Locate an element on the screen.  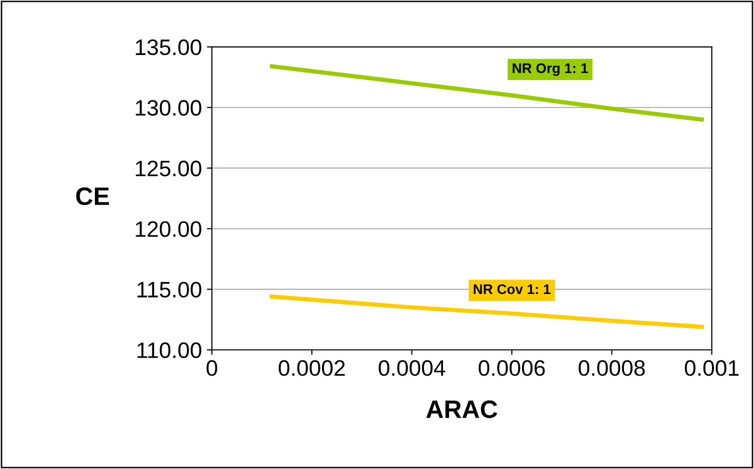
y-tick-label: 130.00 is located at coordinates (169, 108).